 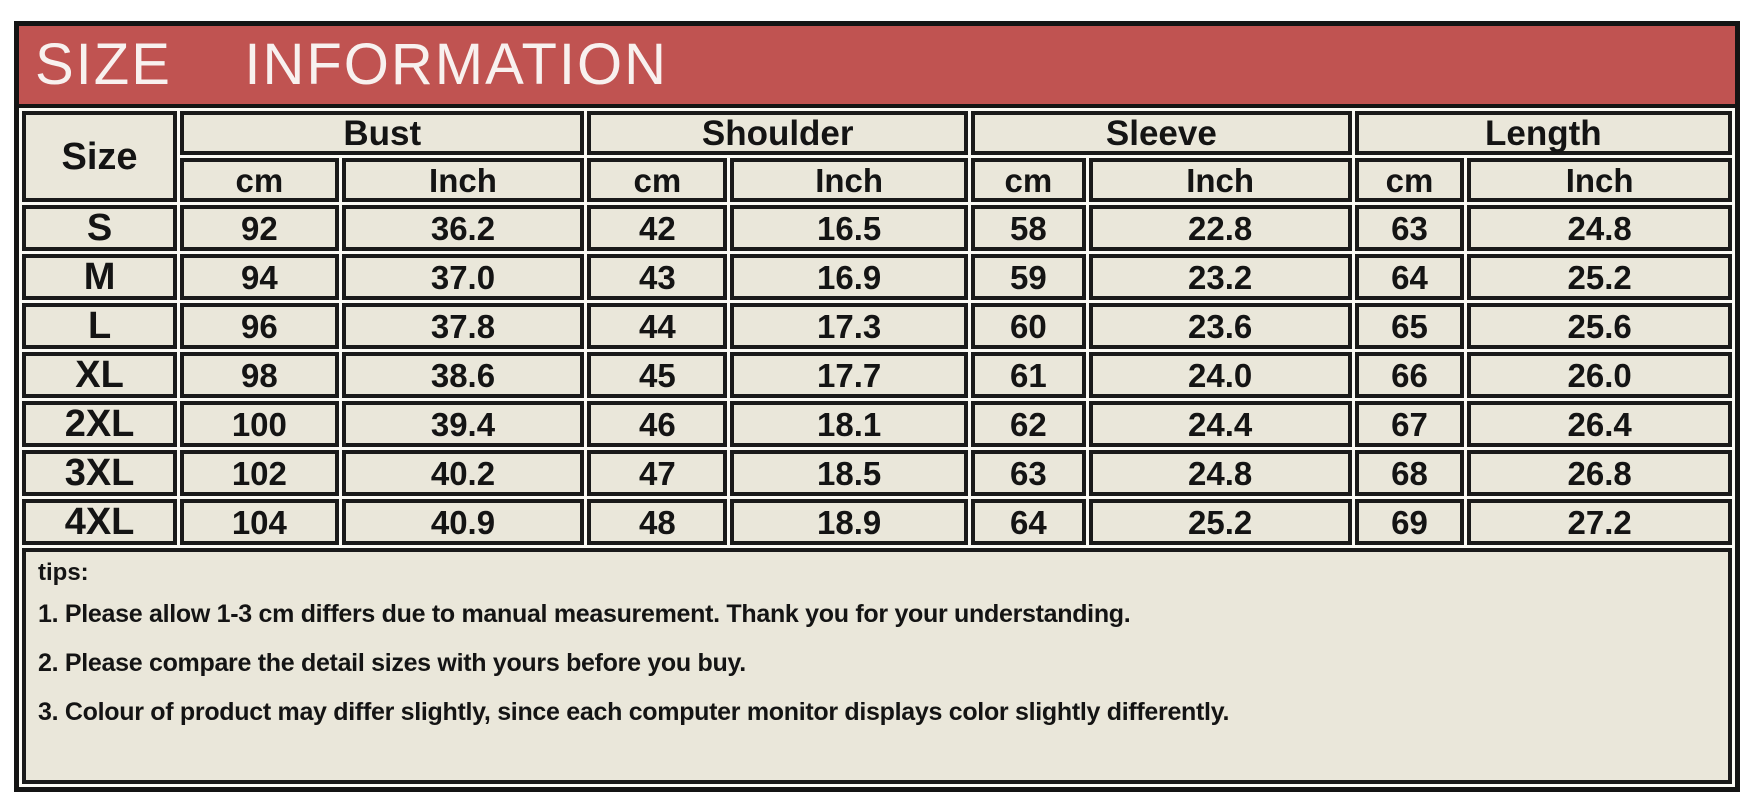 I want to click on measurement-cell: 42, so click(x=657, y=228).